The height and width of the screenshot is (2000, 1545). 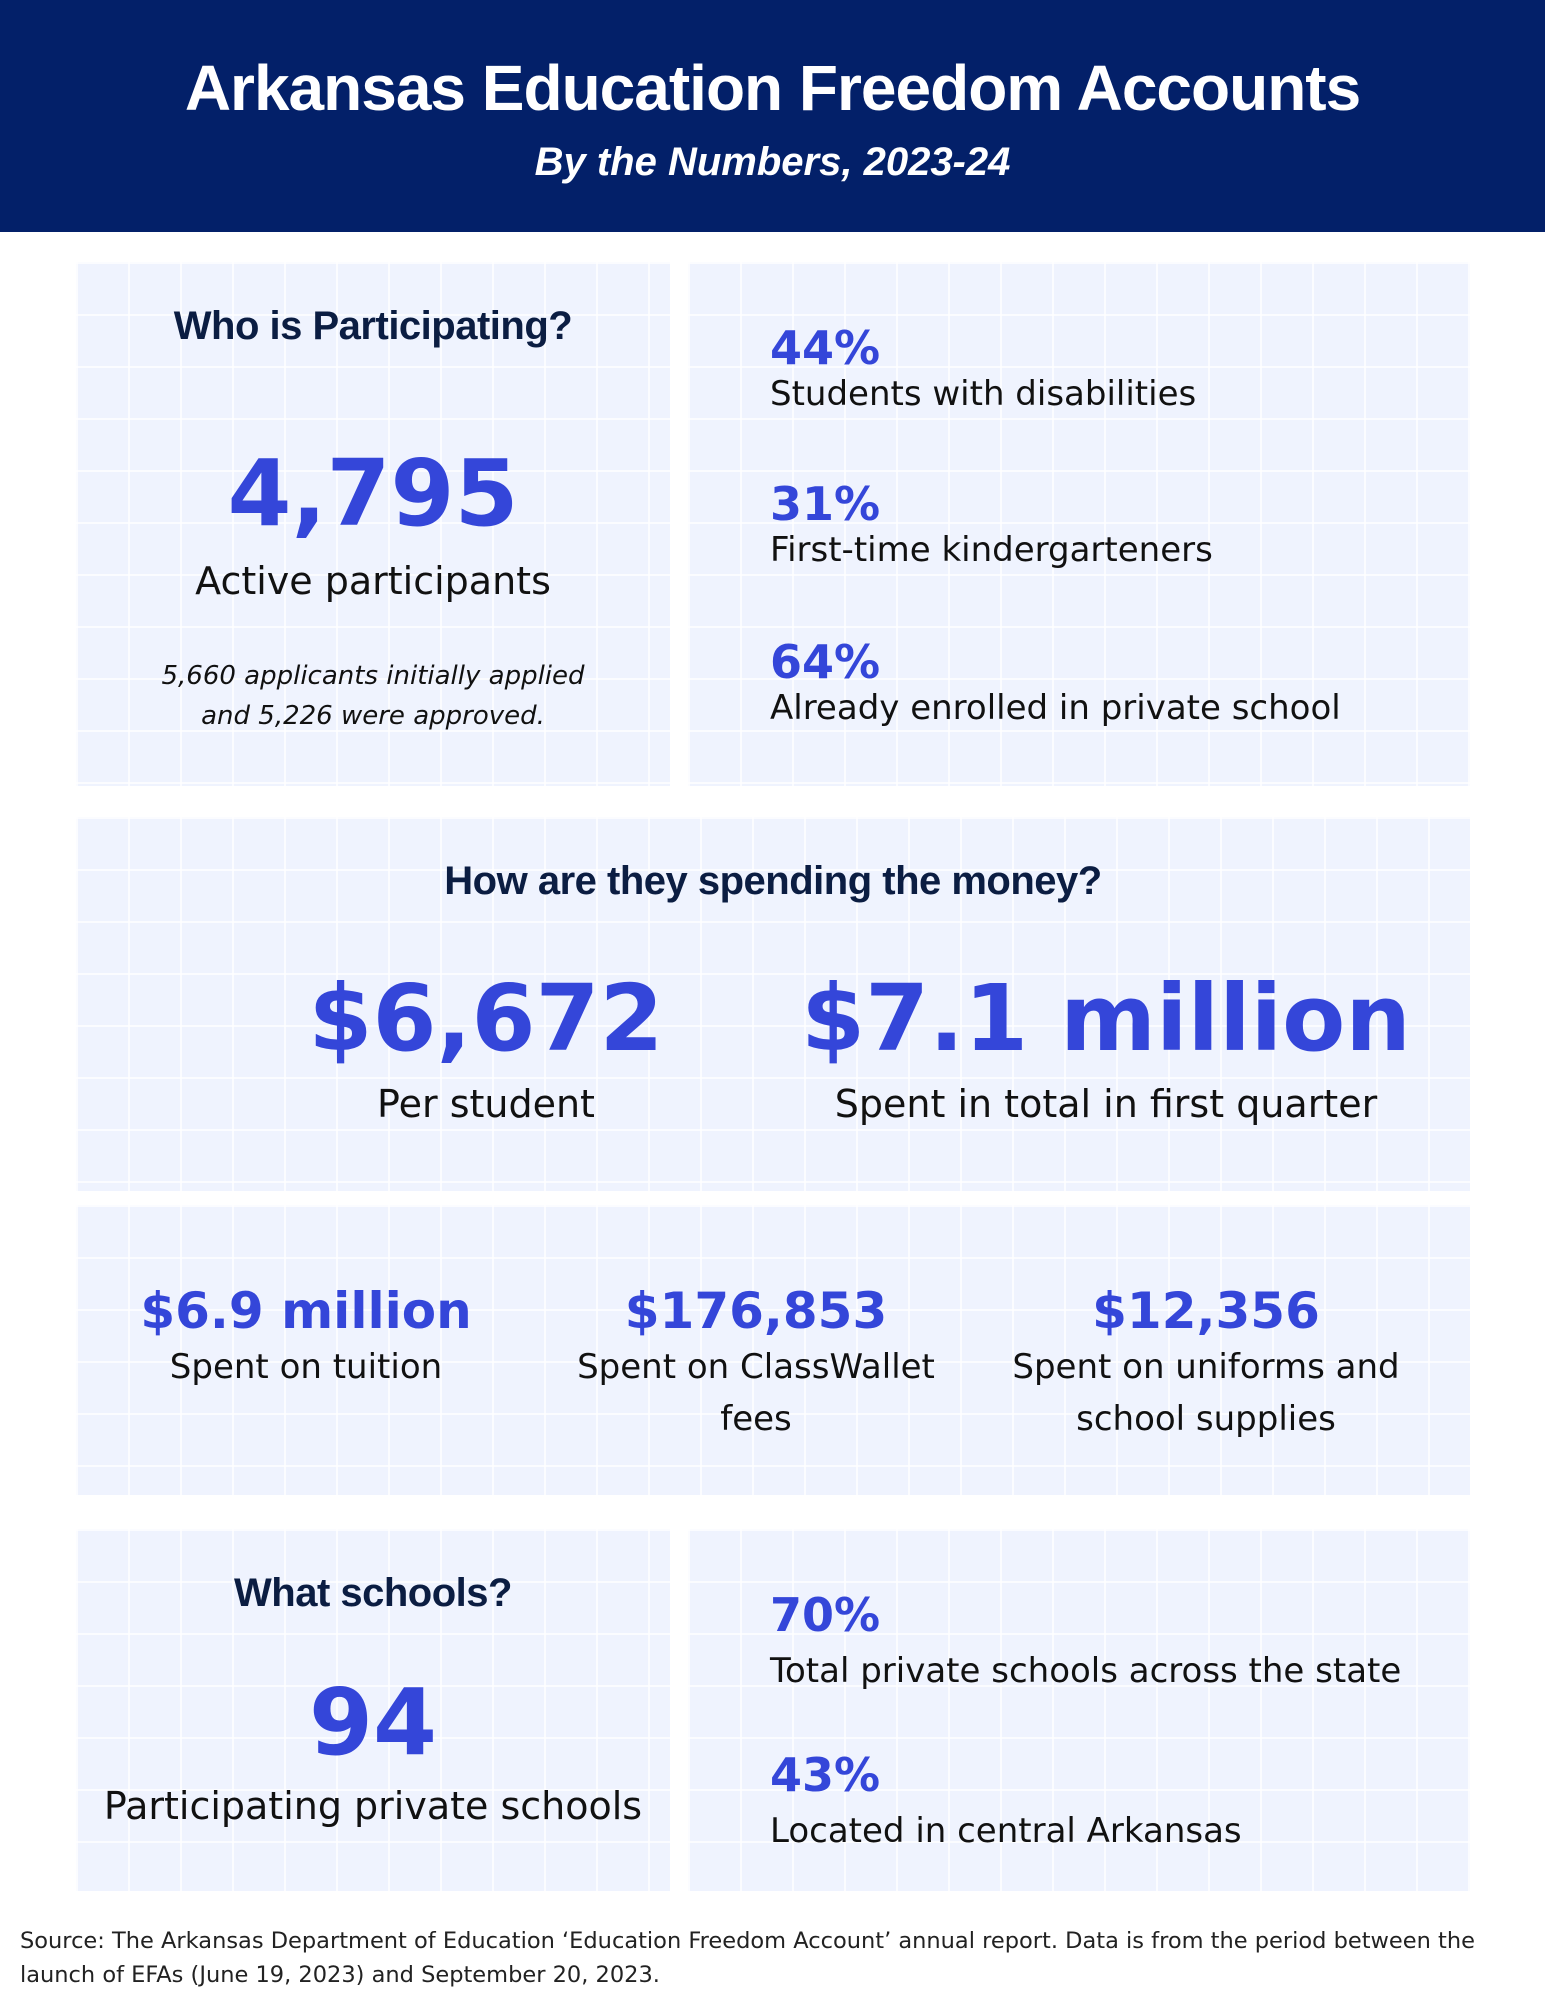 I want to click on stat-value: 43%, so click(x=825, y=1775).